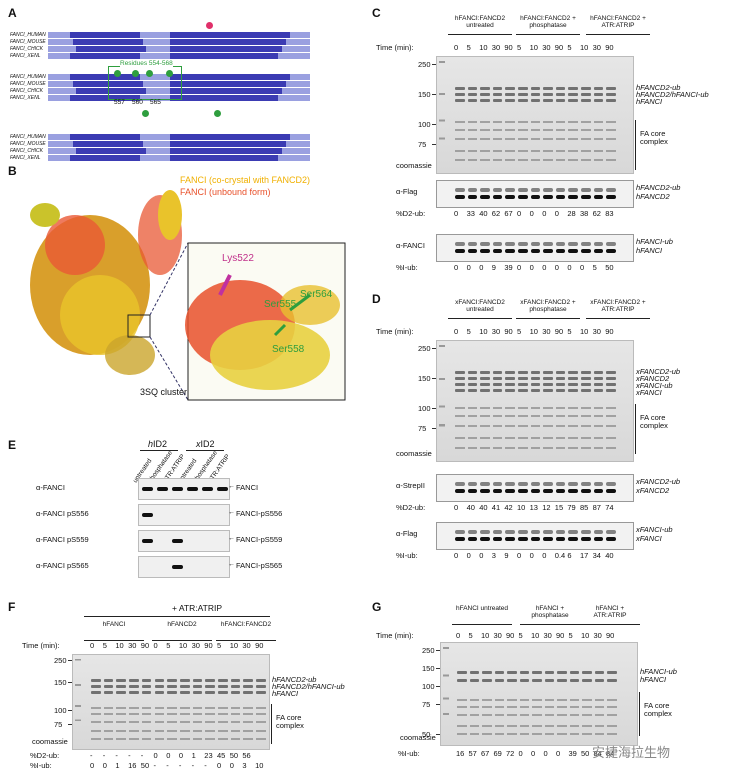 The image size is (730, 774). Describe the element at coordinates (183, 645) in the screenshot. I see `time-point: 10` at that location.